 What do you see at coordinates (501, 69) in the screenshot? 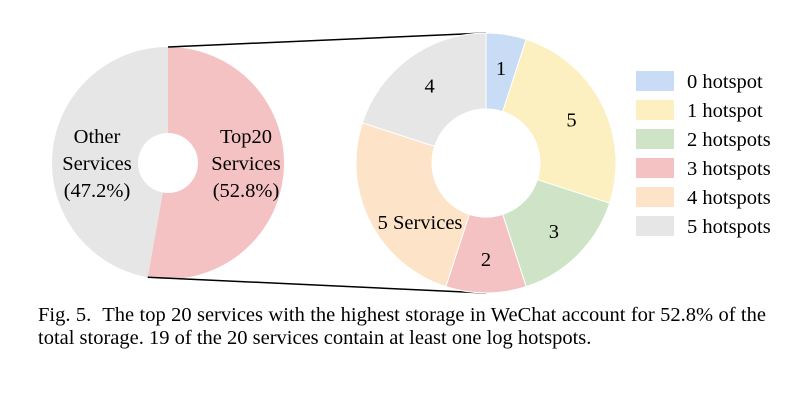
I see `data-label-0-hotspot: 1` at bounding box center [501, 69].